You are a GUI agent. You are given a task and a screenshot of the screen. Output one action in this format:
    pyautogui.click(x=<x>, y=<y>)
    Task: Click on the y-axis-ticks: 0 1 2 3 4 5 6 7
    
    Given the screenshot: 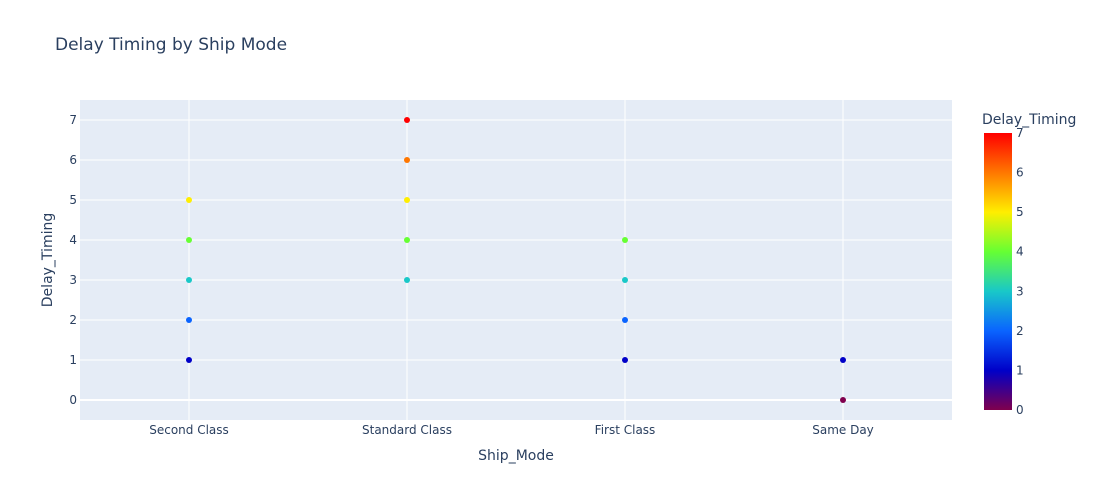 What is the action you would take?
    pyautogui.click(x=73, y=260)
    